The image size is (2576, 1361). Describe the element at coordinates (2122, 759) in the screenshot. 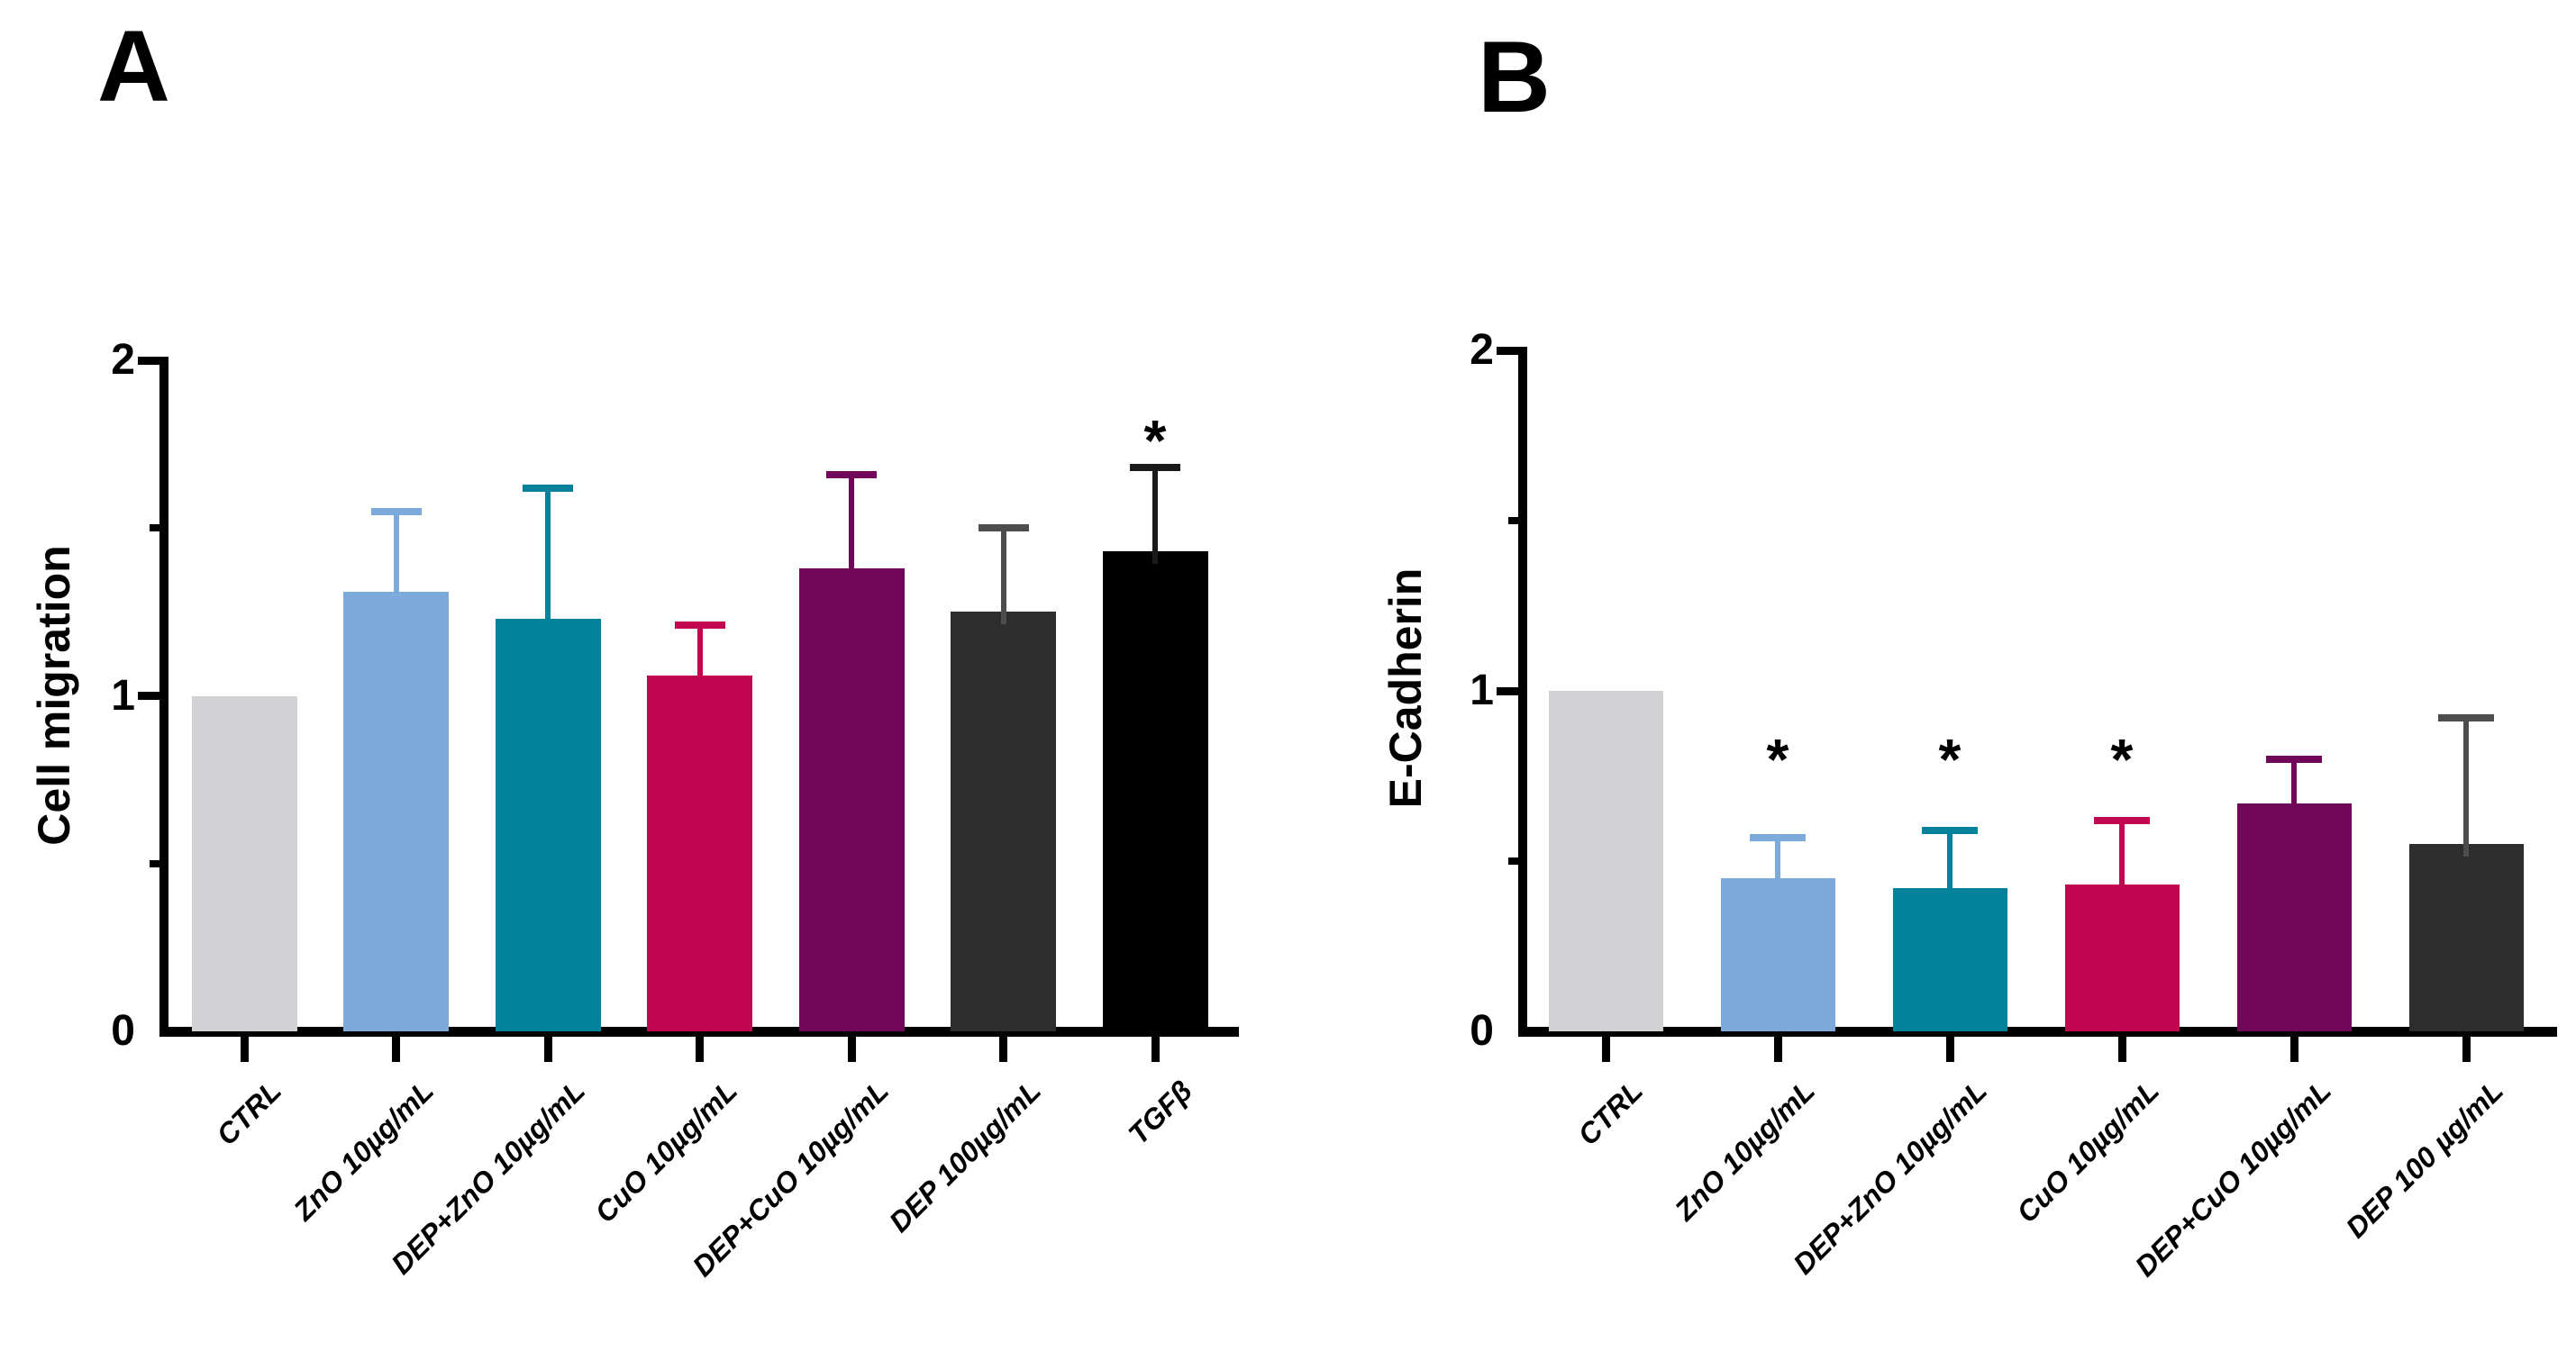

I see `significance-star-cuo-10-g-ml: *` at that location.